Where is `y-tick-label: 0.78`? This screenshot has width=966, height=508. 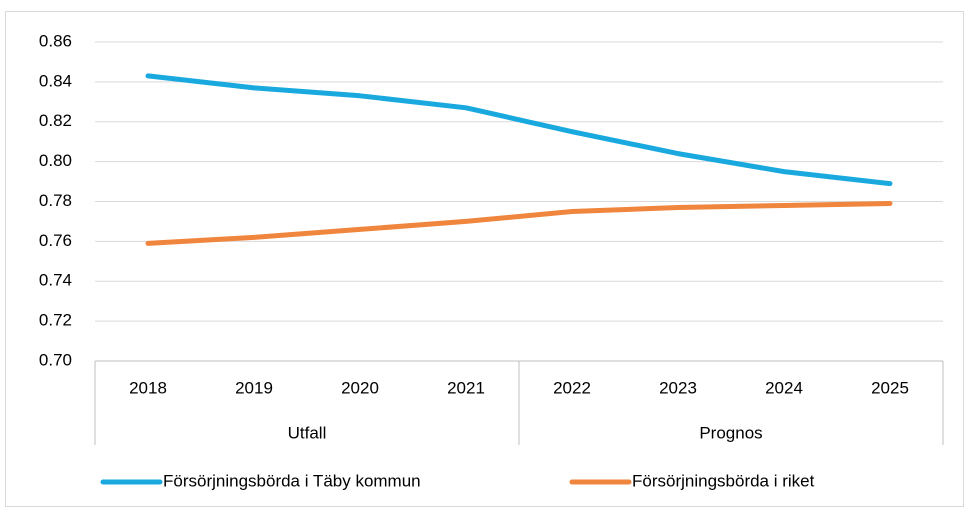
y-tick-label: 0.78 is located at coordinates (55, 200).